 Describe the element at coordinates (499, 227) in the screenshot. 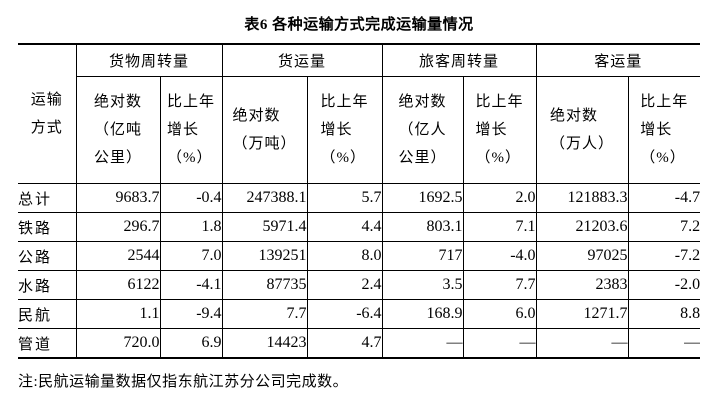

I see `cell: 7.1` at that location.